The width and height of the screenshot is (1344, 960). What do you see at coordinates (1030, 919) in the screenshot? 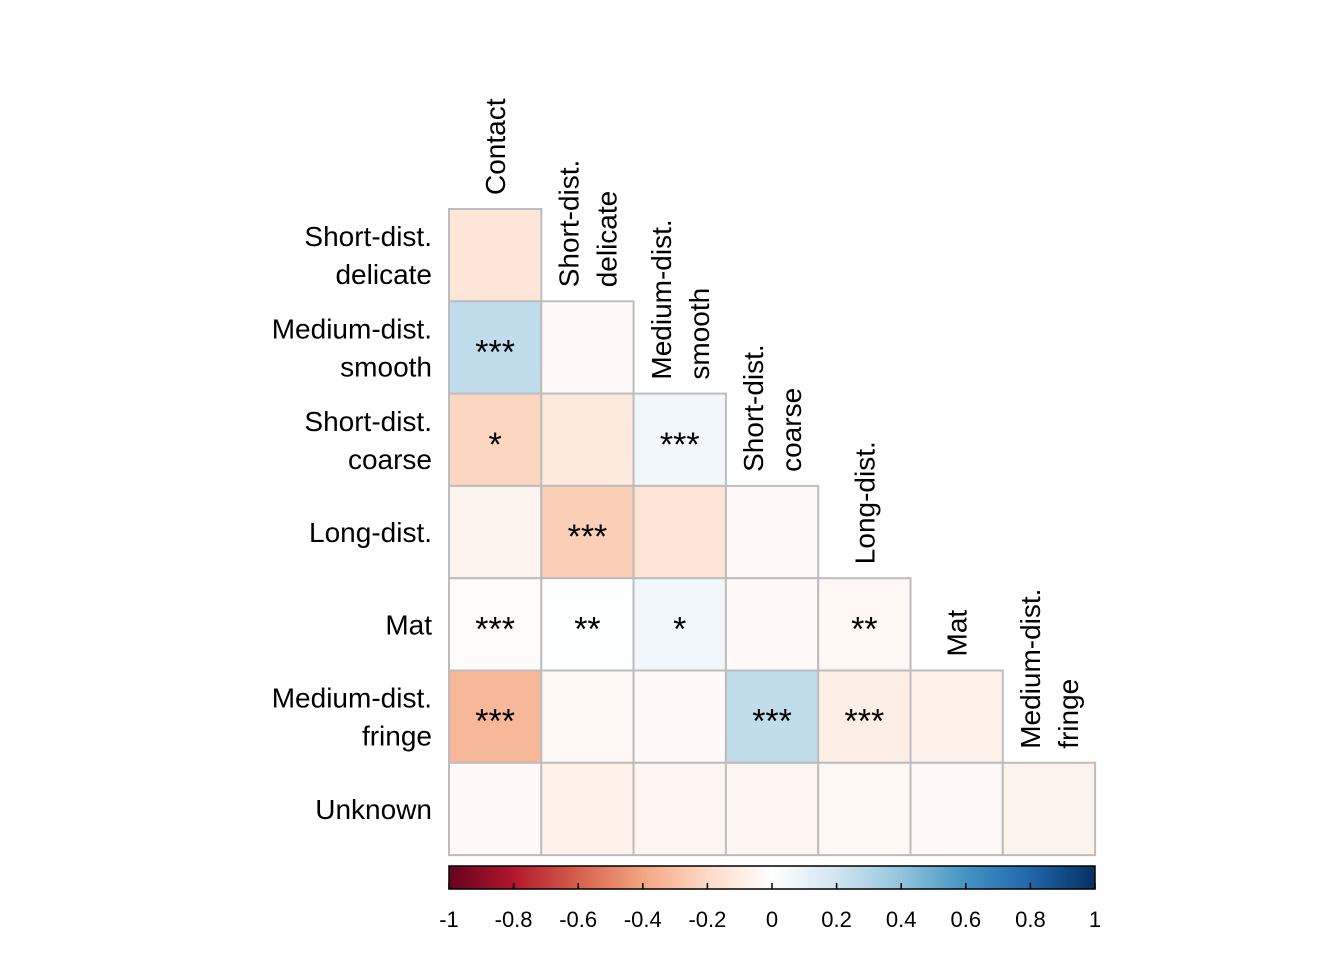
I see `colorbar-tick-label: 0.8` at bounding box center [1030, 919].